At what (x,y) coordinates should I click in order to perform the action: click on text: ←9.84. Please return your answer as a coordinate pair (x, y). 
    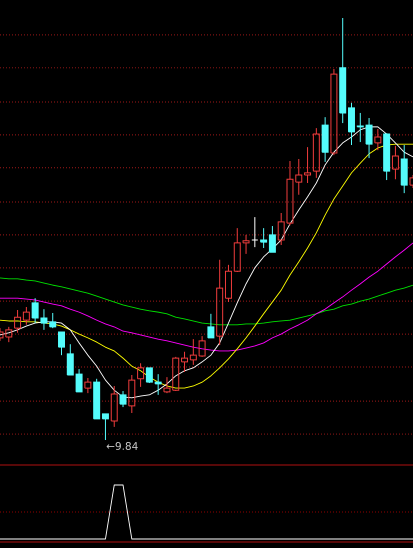
    Looking at the image, I should click on (122, 446).